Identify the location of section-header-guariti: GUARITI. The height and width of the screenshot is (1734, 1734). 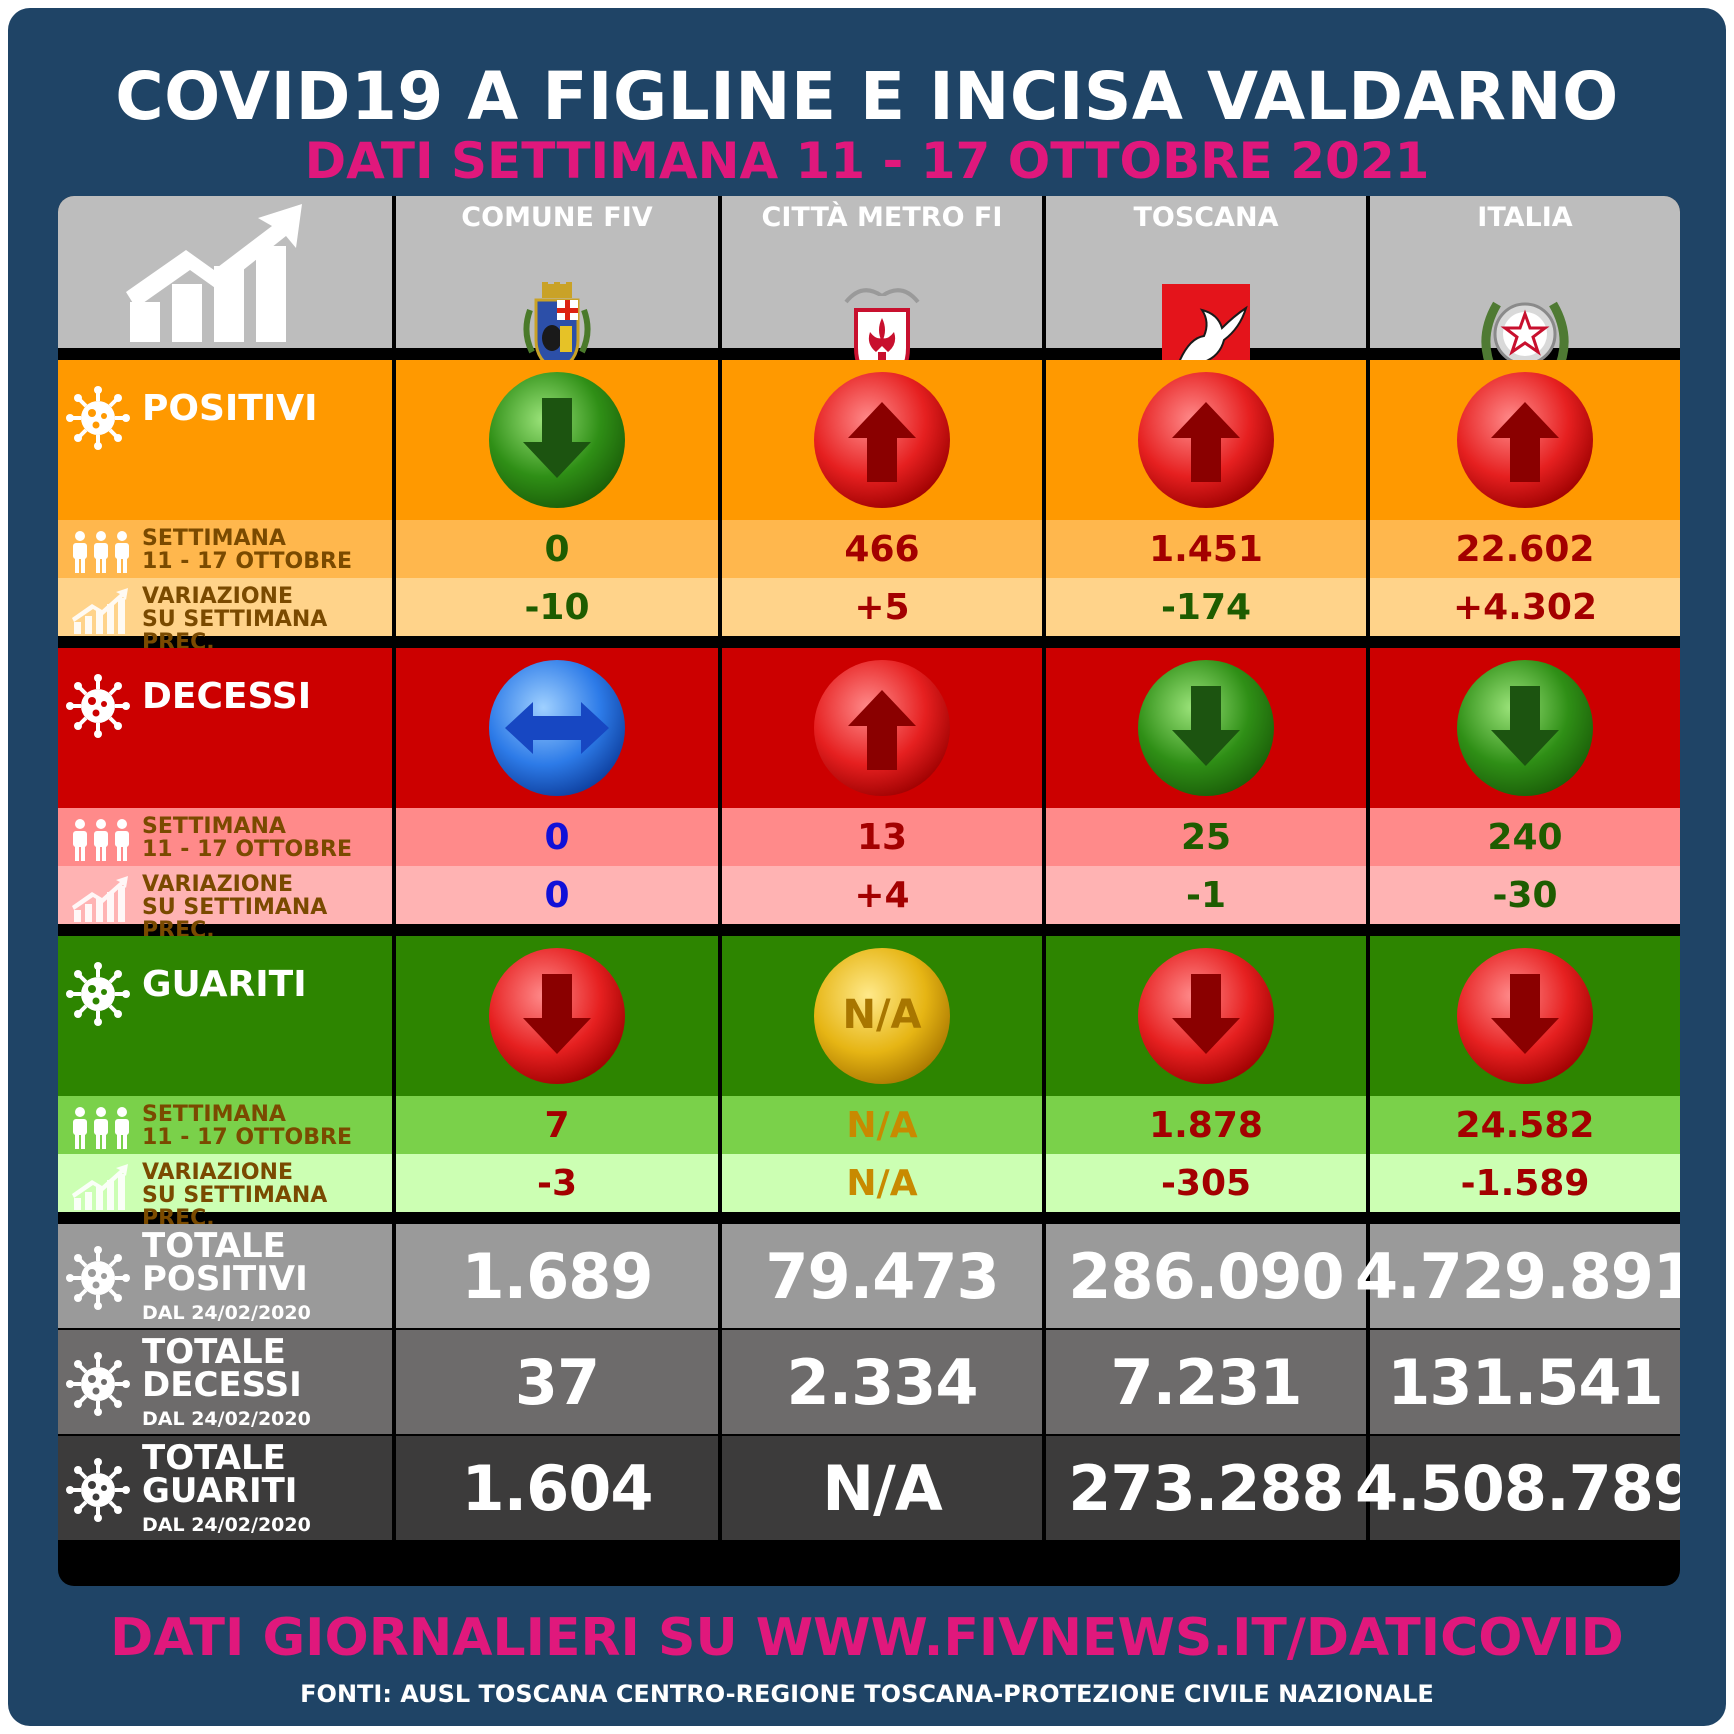
(225, 1016).